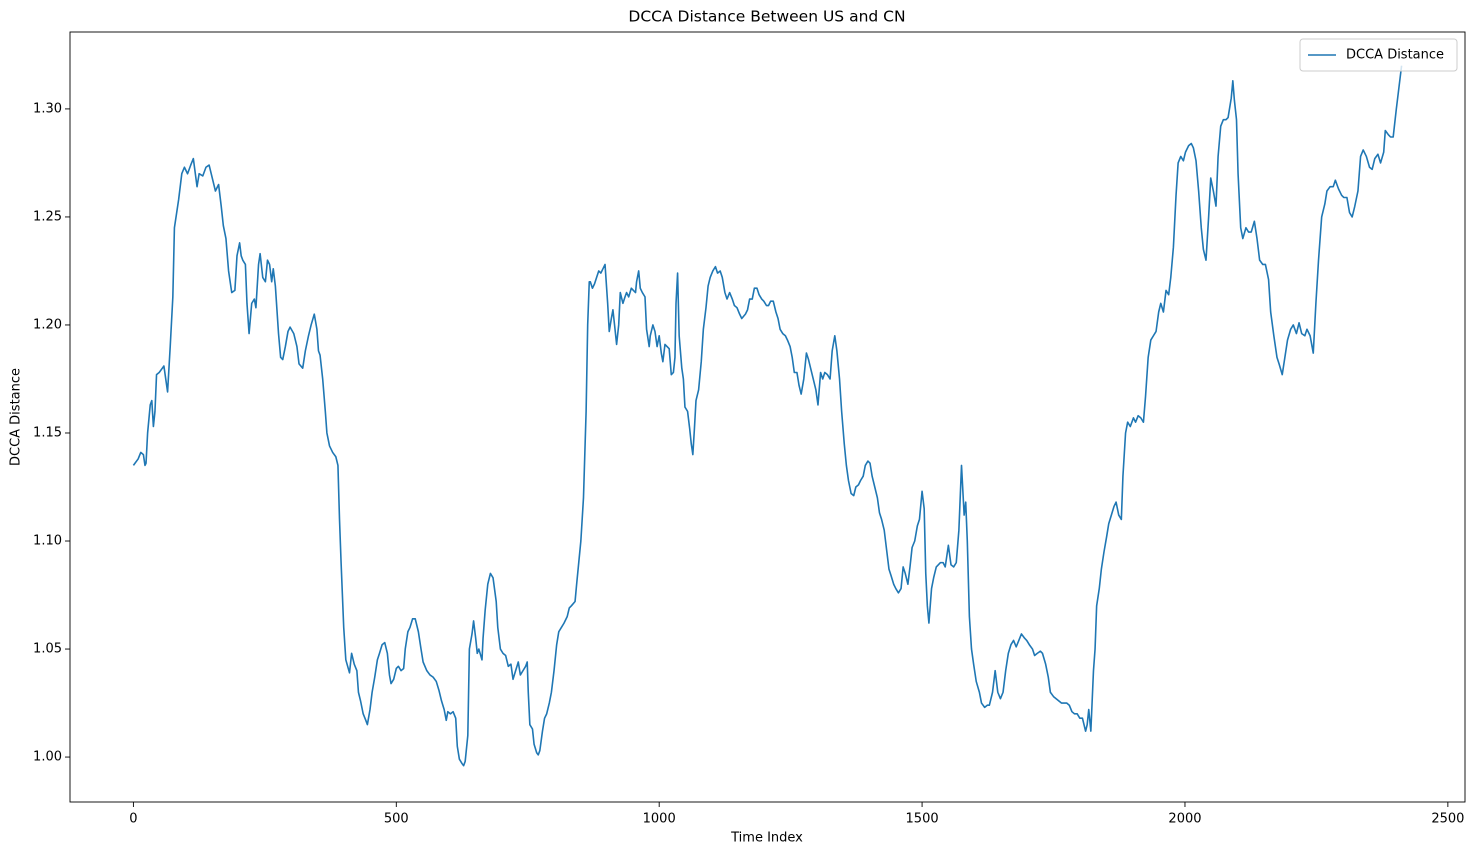  What do you see at coordinates (766, 838) in the screenshot?
I see `x-axis-label: Time Index` at bounding box center [766, 838].